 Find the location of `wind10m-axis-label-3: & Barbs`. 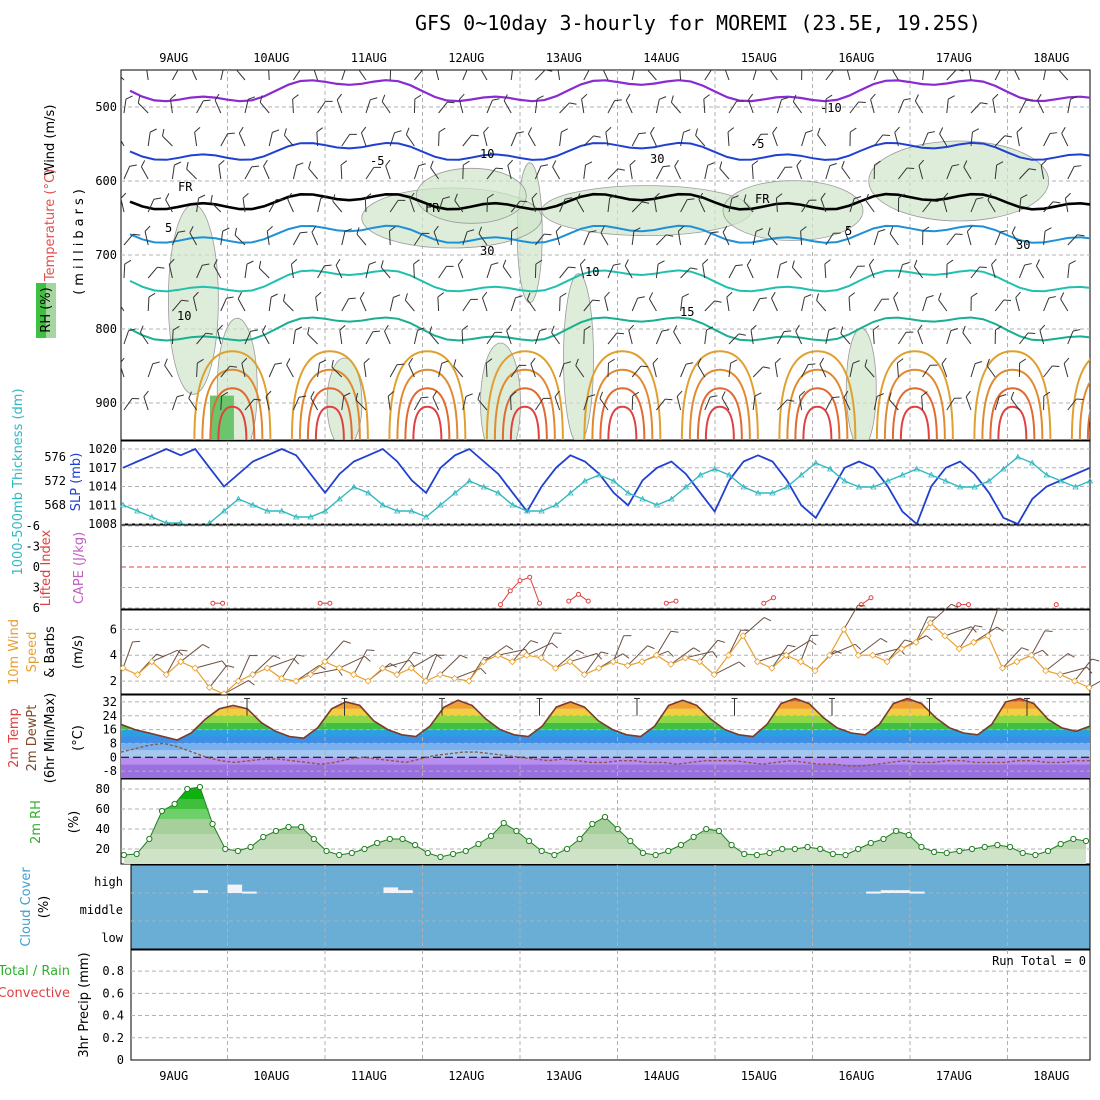

wind10m-axis-label-3: & Barbs is located at coordinates (50, 652).